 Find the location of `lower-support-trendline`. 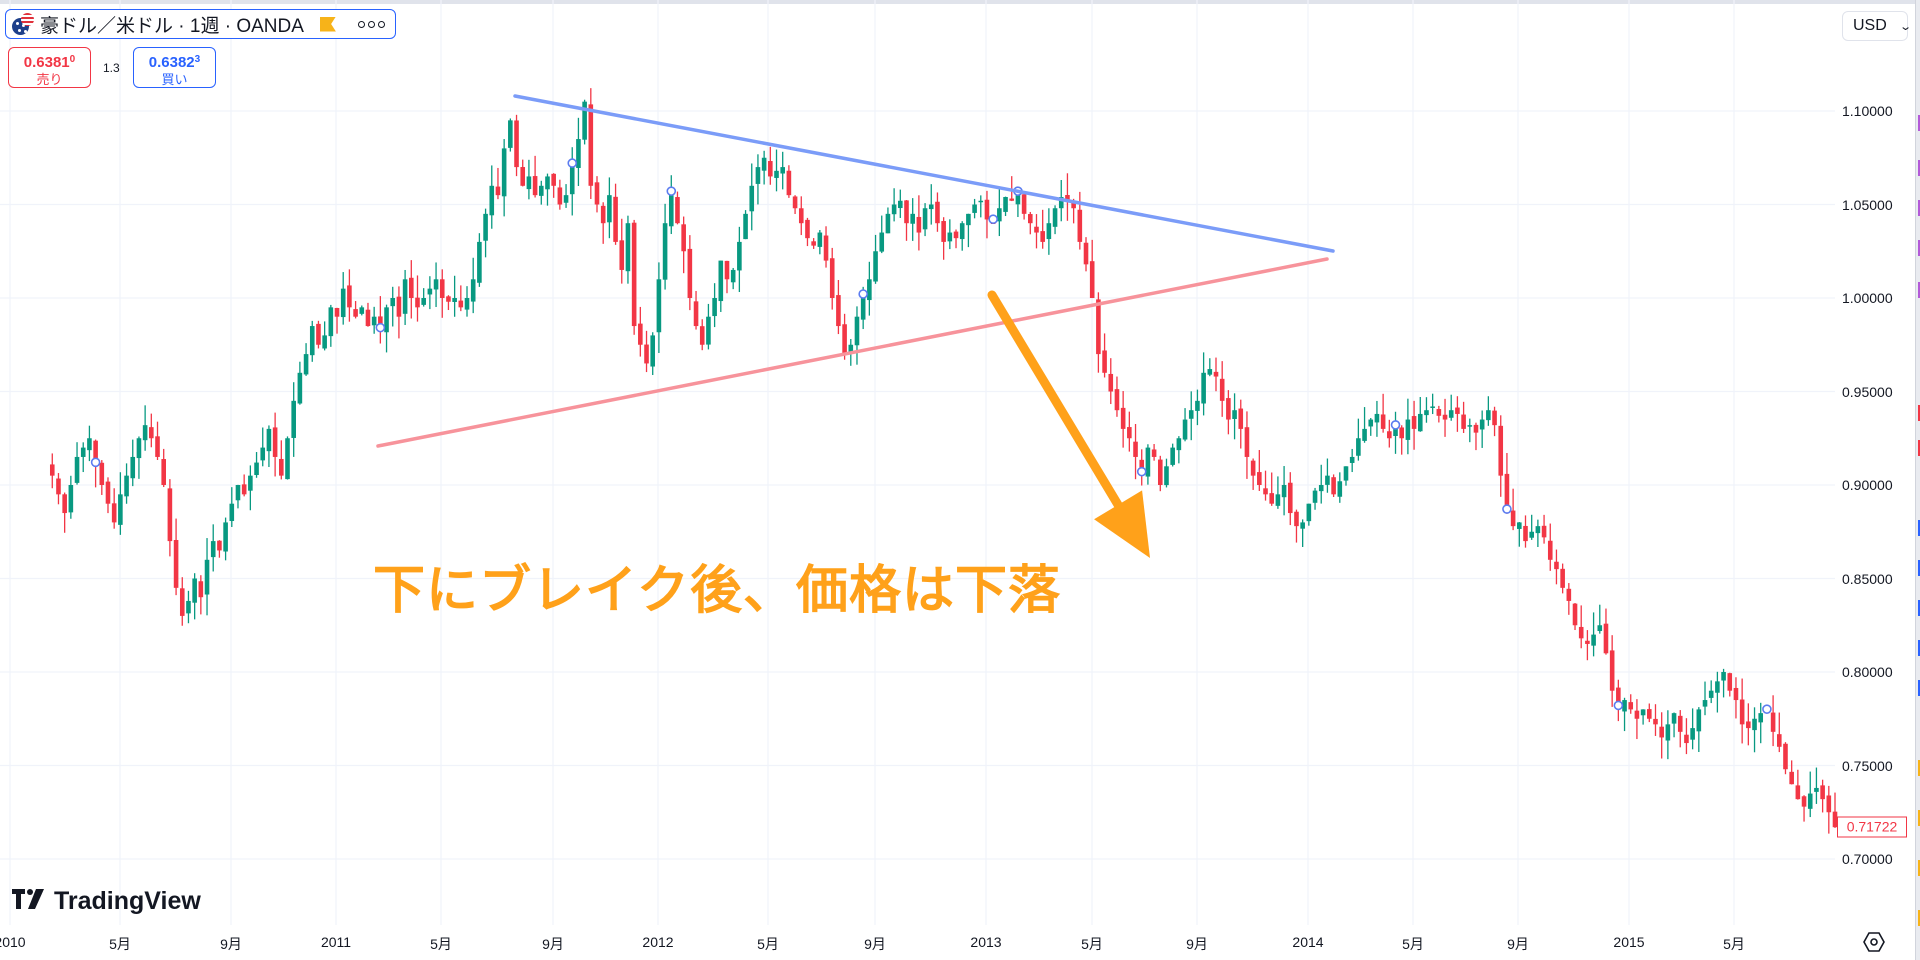

lower-support-trendline is located at coordinates (852, 352).